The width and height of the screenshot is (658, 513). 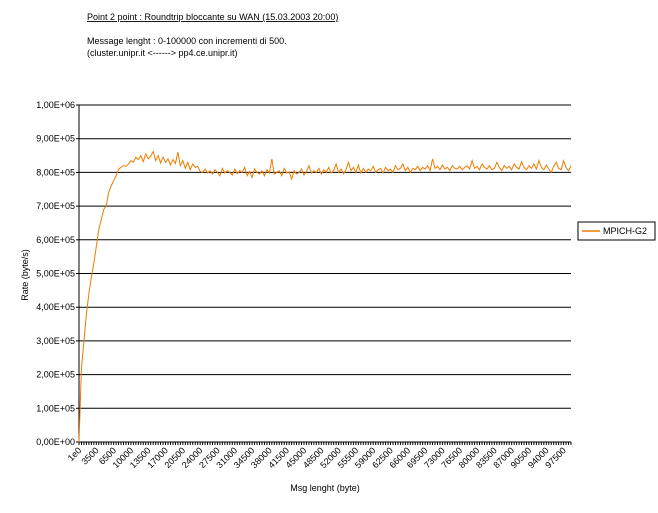 What do you see at coordinates (55, 375) in the screenshot?
I see `y-tick-label: 2,00E+05` at bounding box center [55, 375].